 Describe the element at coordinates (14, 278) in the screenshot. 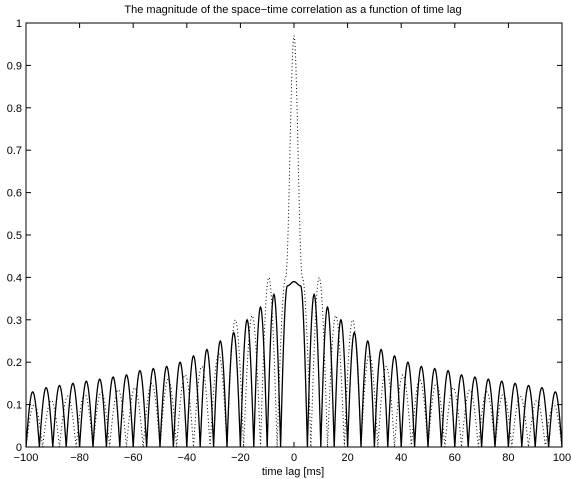

I see `y-tick-label: 0.4` at that location.